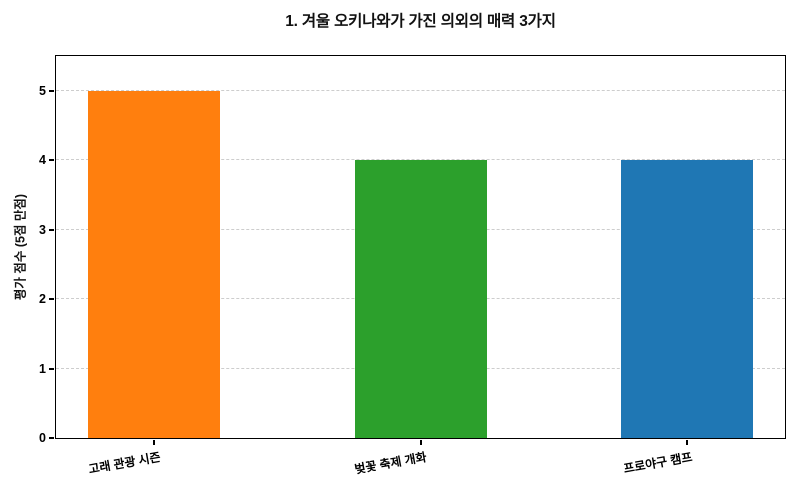 The image size is (800, 500). I want to click on x-tick-label-2: 벚꽃 축제 개화, so click(390, 463).